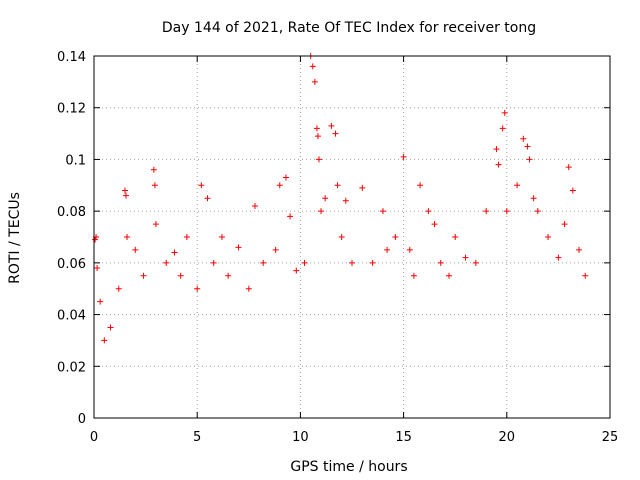 This screenshot has width=640, height=480. Describe the element at coordinates (71, 316) in the screenshot. I see `y-tick-label: 0.04` at that location.